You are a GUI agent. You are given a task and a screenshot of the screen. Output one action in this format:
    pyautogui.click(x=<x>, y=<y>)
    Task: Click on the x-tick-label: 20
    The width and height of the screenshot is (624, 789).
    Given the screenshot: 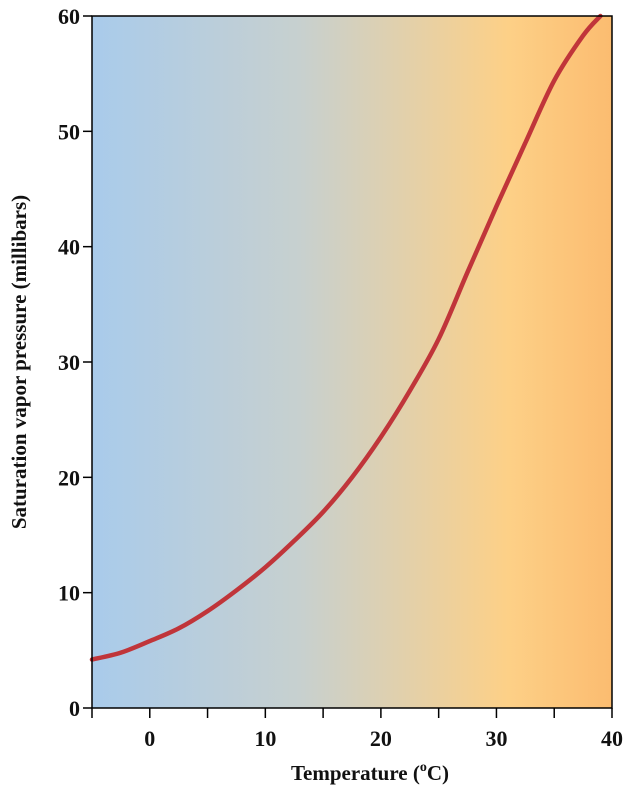 What is the action you would take?
    pyautogui.click(x=381, y=738)
    